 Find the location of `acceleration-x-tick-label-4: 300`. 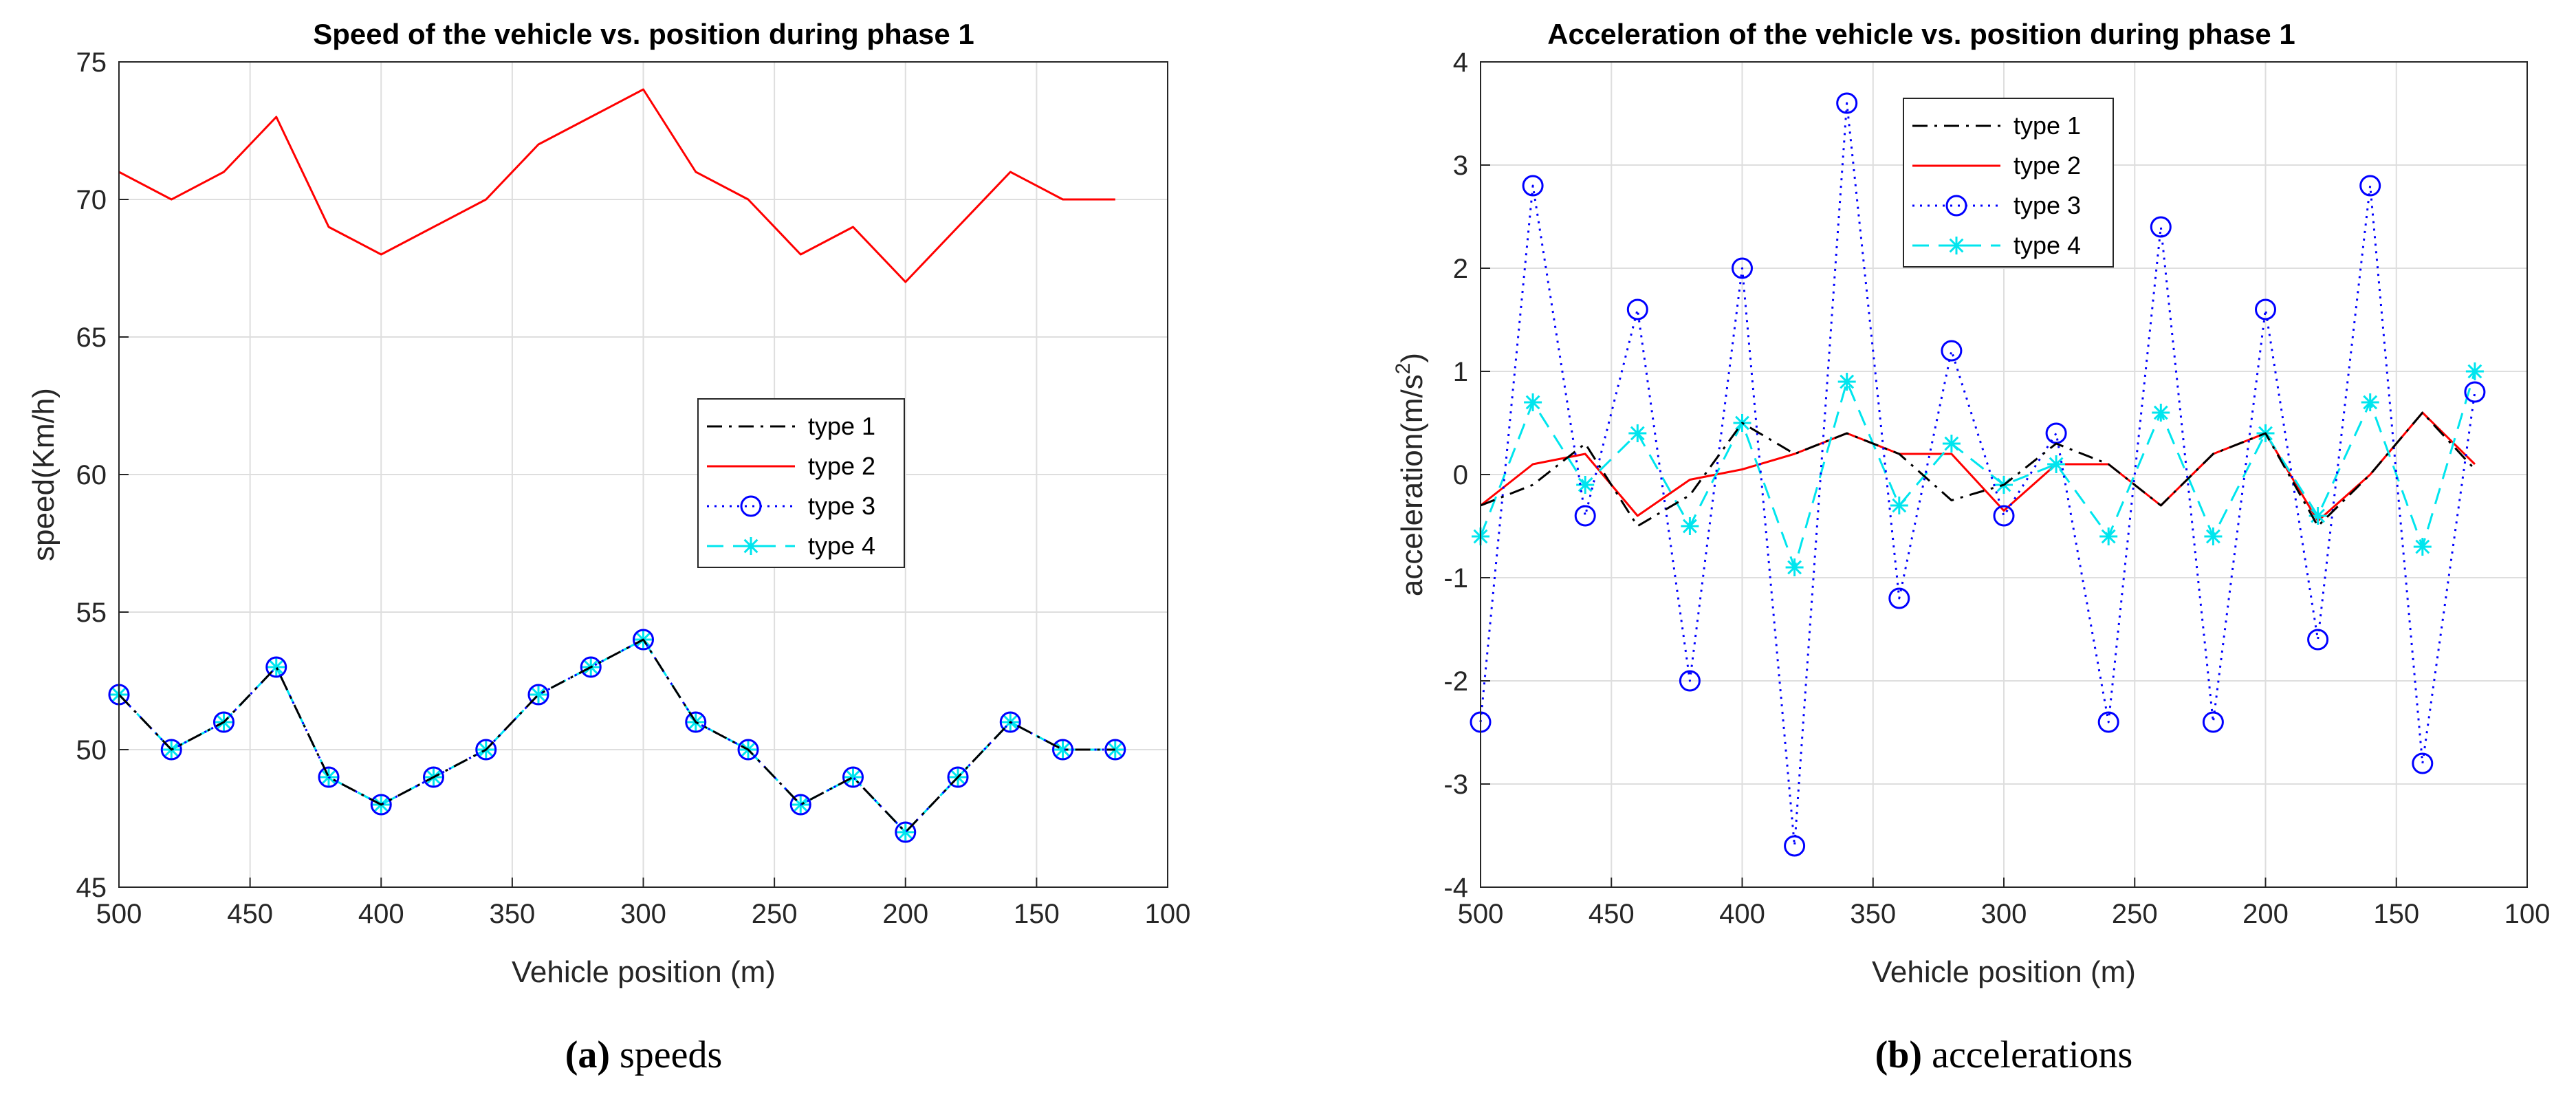

acceleration-x-tick-label-4: 300 is located at coordinates (2004, 914).